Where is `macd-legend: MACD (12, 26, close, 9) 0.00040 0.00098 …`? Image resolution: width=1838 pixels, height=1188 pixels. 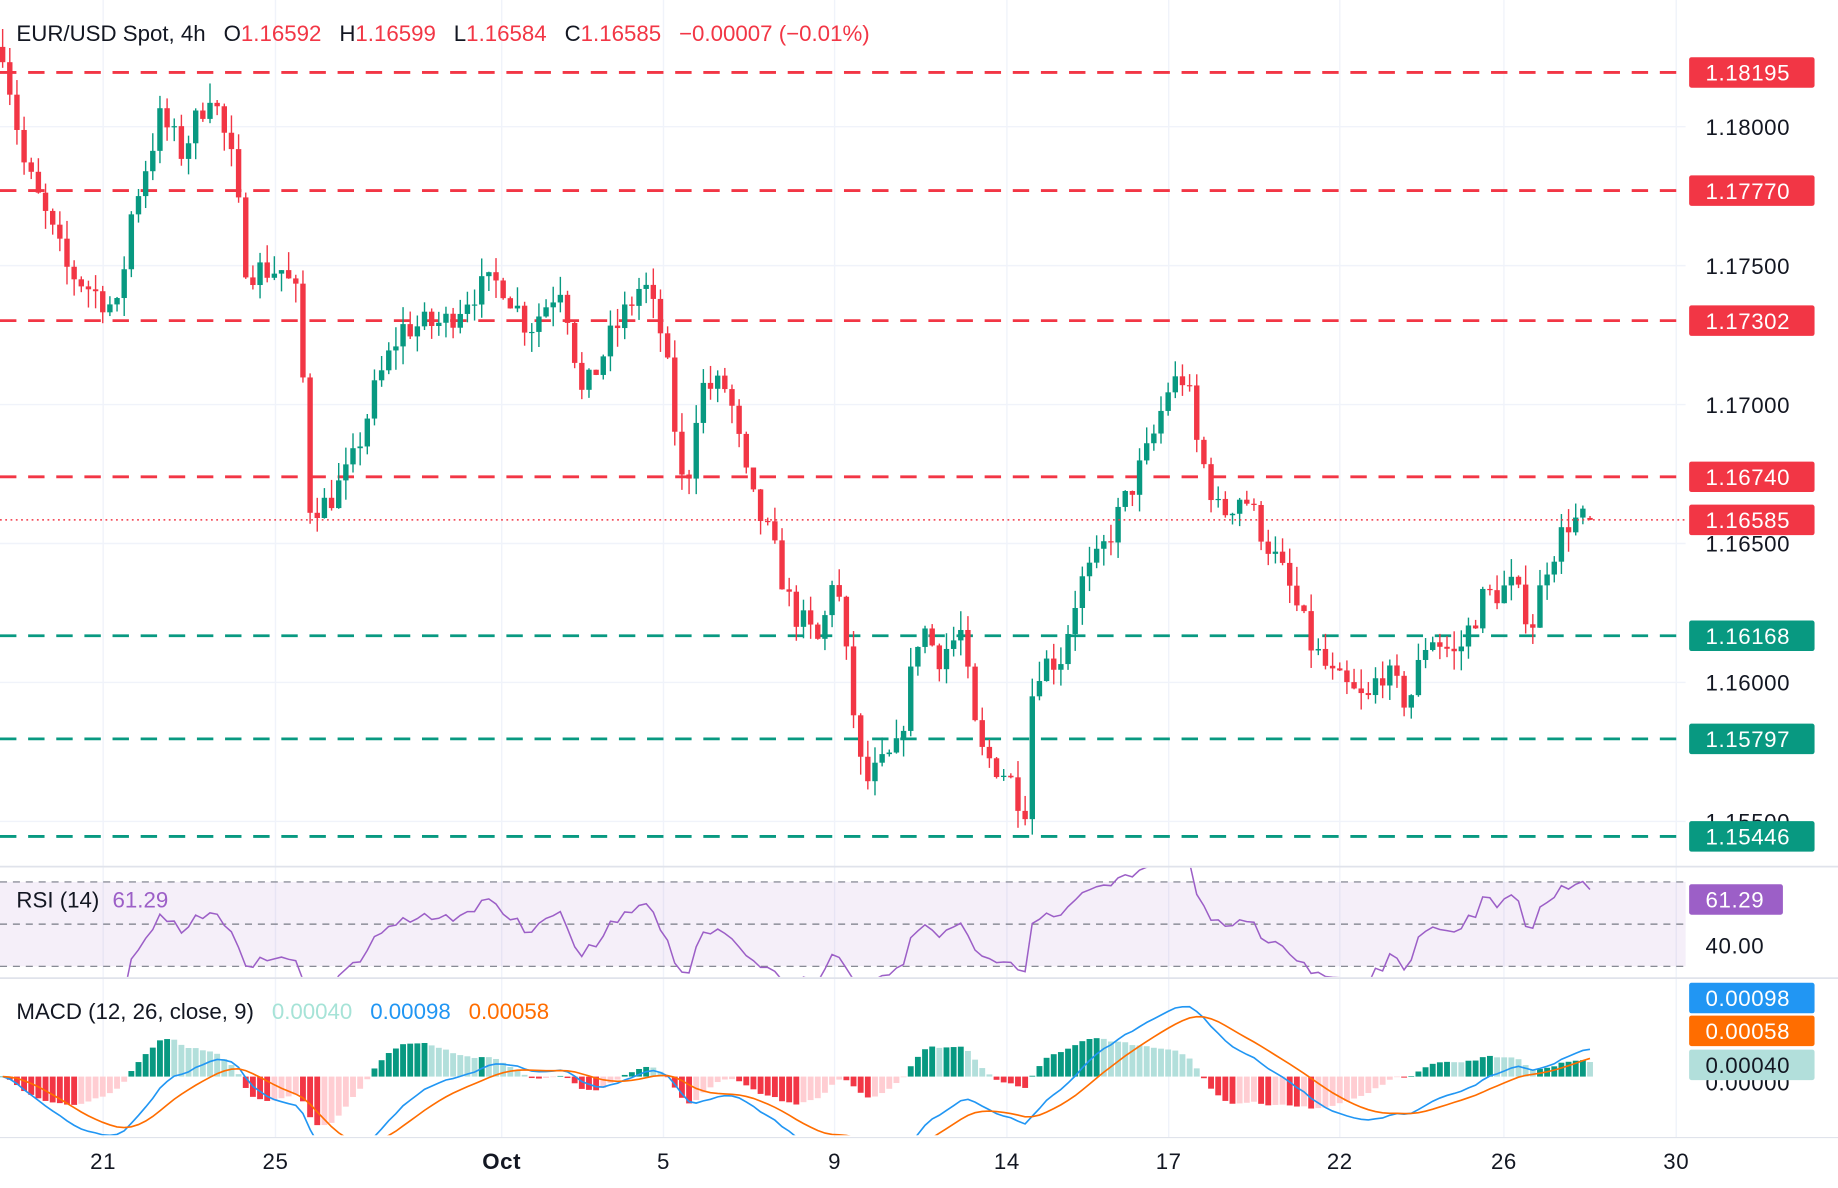
macd-legend: MACD (12, 26, close, 9) 0.00040 0.00098 … is located at coordinates (282, 1011).